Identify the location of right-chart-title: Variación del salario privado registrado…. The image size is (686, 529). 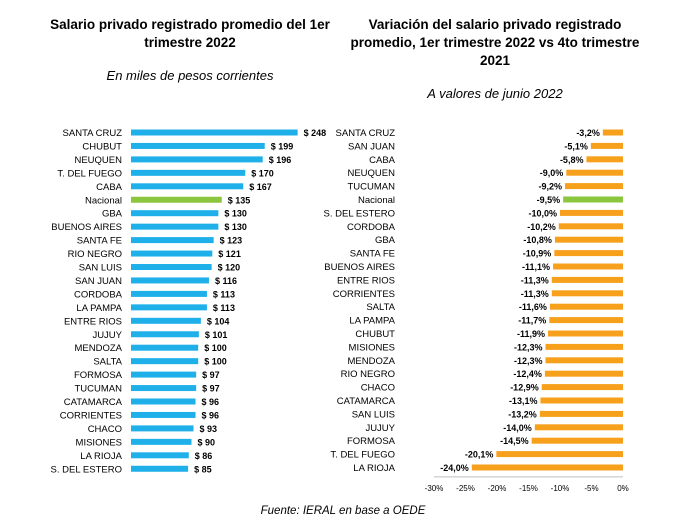
(495, 42).